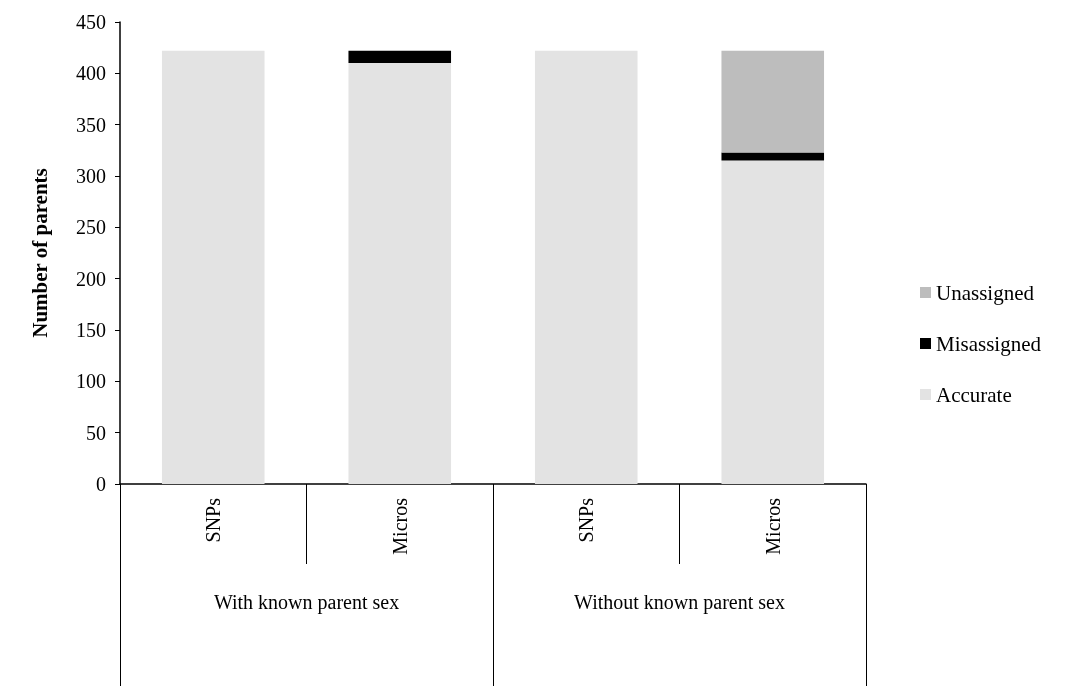 This screenshot has height=687, width=1066. What do you see at coordinates (985, 292) in the screenshot?
I see `legend-label: Unassigned` at bounding box center [985, 292].